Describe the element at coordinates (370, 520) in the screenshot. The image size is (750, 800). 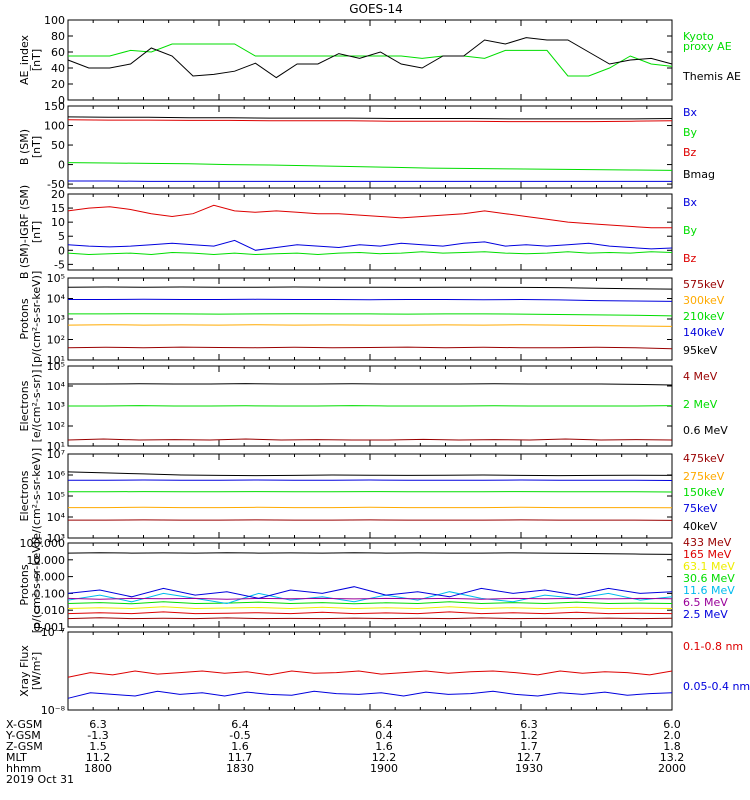
I see `series-line-475keV` at that location.